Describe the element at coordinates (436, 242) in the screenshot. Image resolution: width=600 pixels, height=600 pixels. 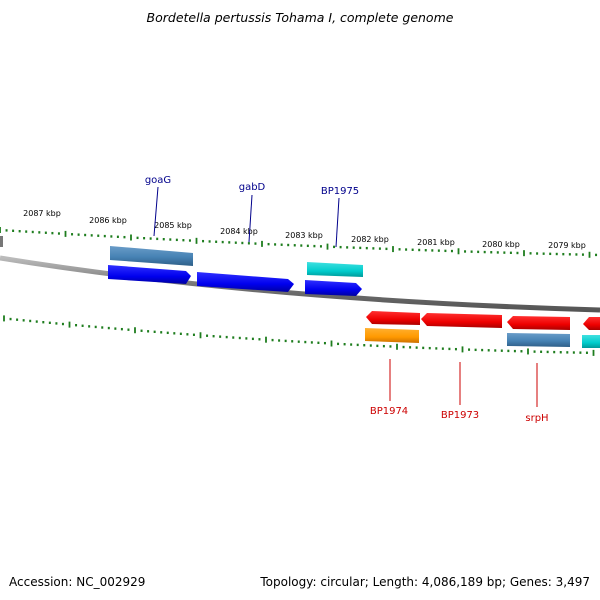
I see `scale-label: 2081 kbp` at that location.